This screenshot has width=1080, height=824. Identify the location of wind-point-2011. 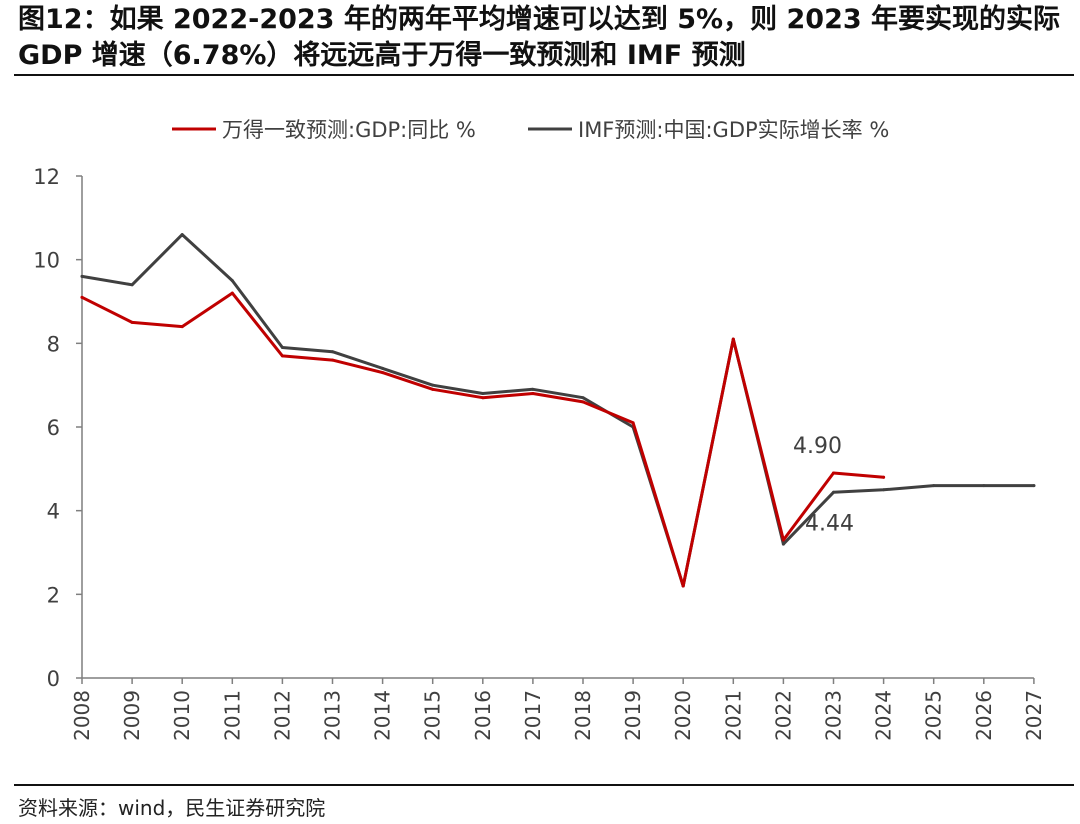
(232, 293).